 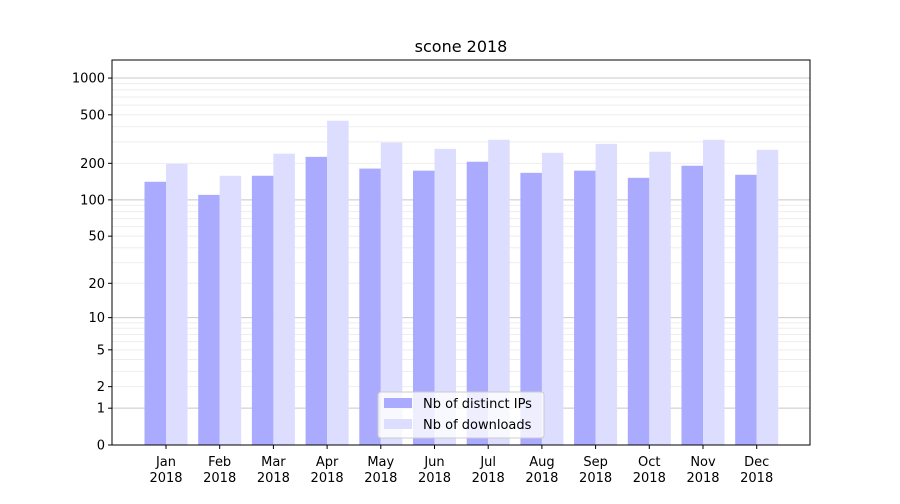 What do you see at coordinates (219, 462) in the screenshot?
I see `x-tick-label-month: Feb` at bounding box center [219, 462].